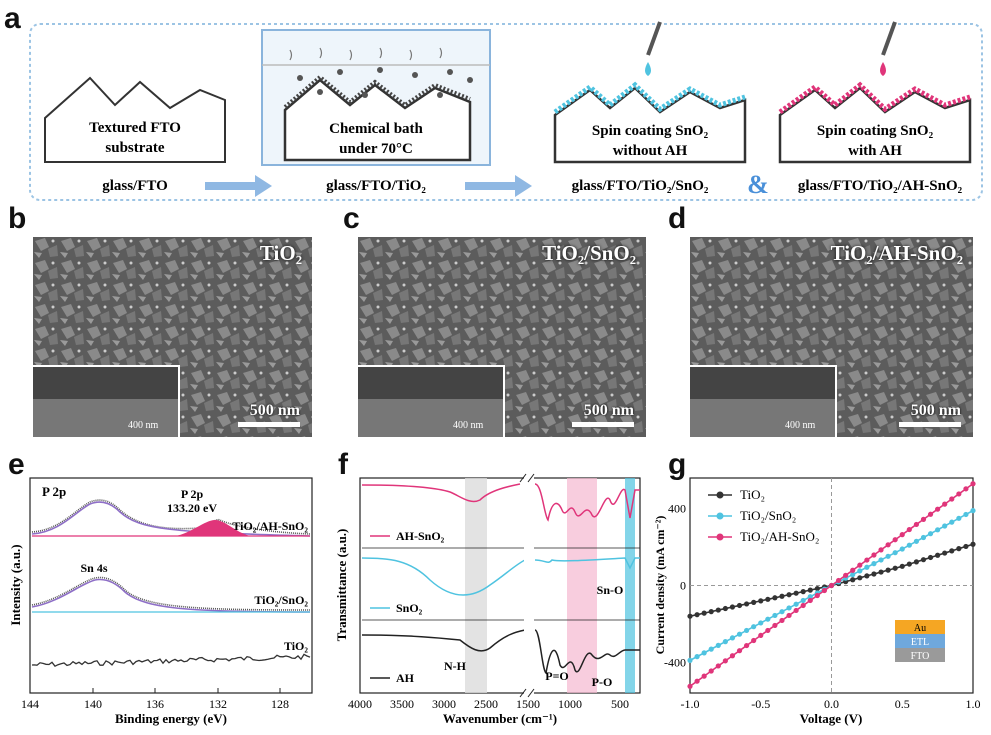  Describe the element at coordinates (155, 704) in the screenshot. I see `tick-e-136: 136` at that location.